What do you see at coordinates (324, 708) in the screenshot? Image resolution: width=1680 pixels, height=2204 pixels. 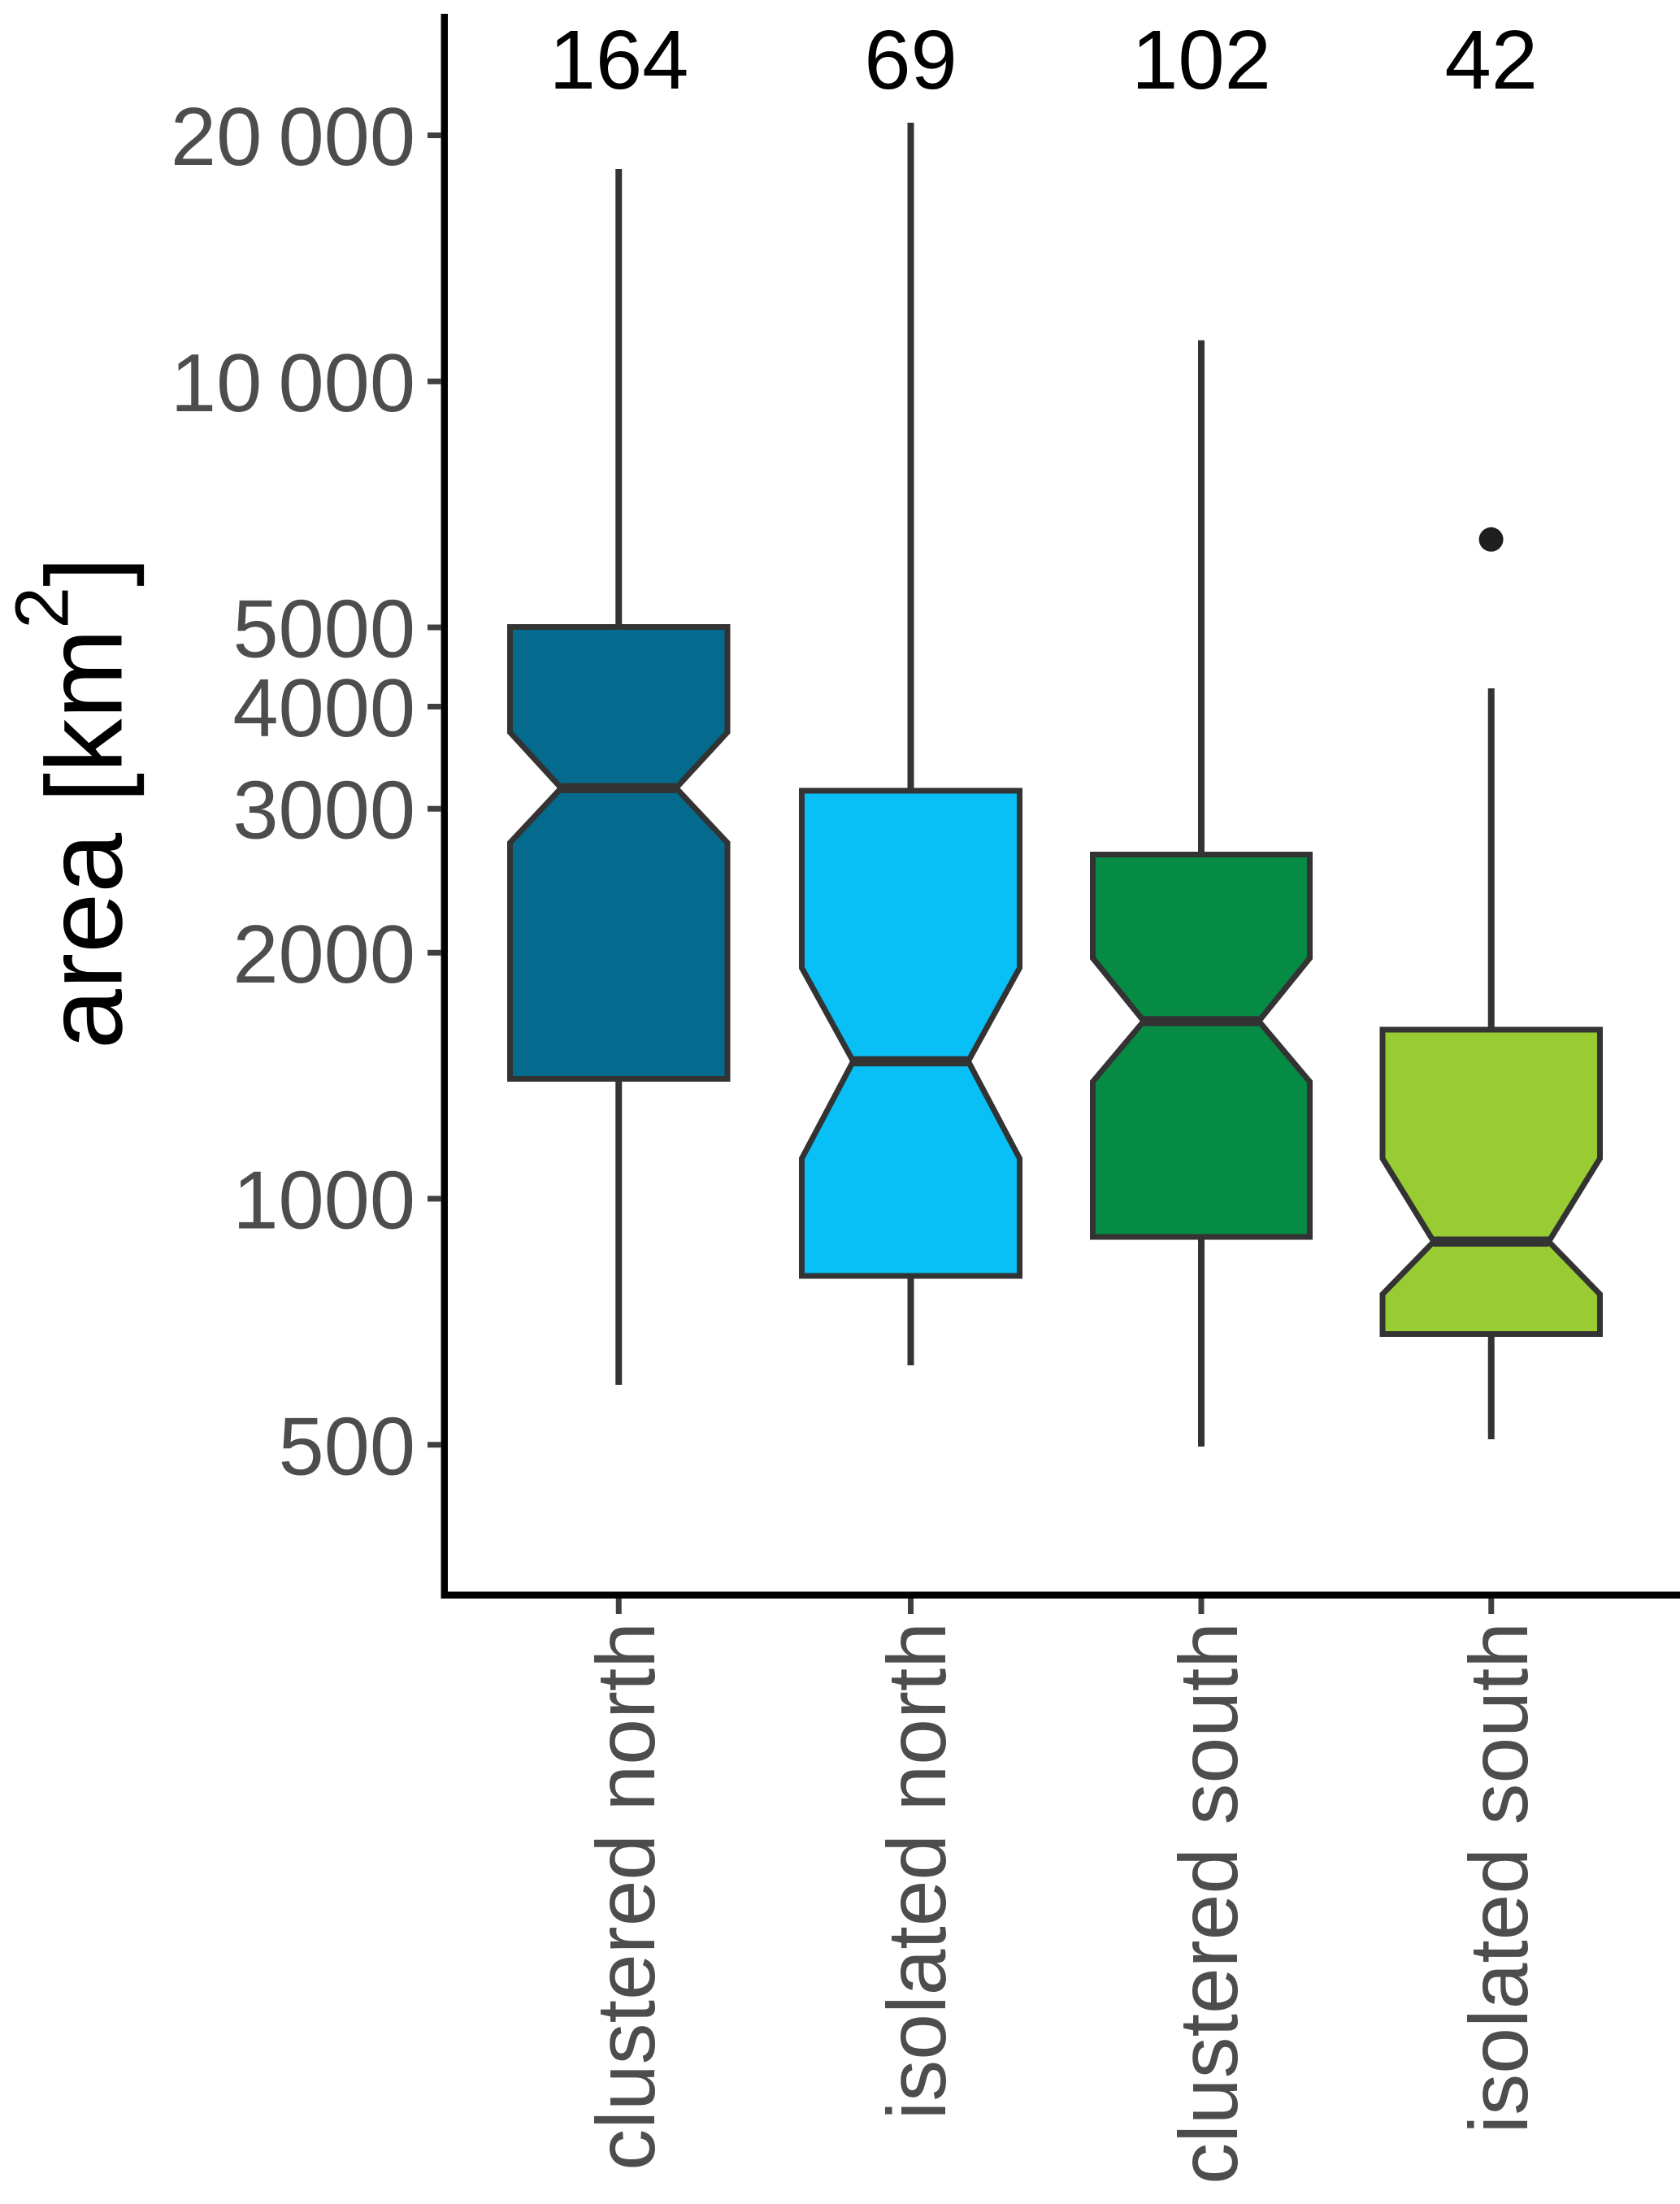 I see `svg-text: 4000` at bounding box center [324, 708].